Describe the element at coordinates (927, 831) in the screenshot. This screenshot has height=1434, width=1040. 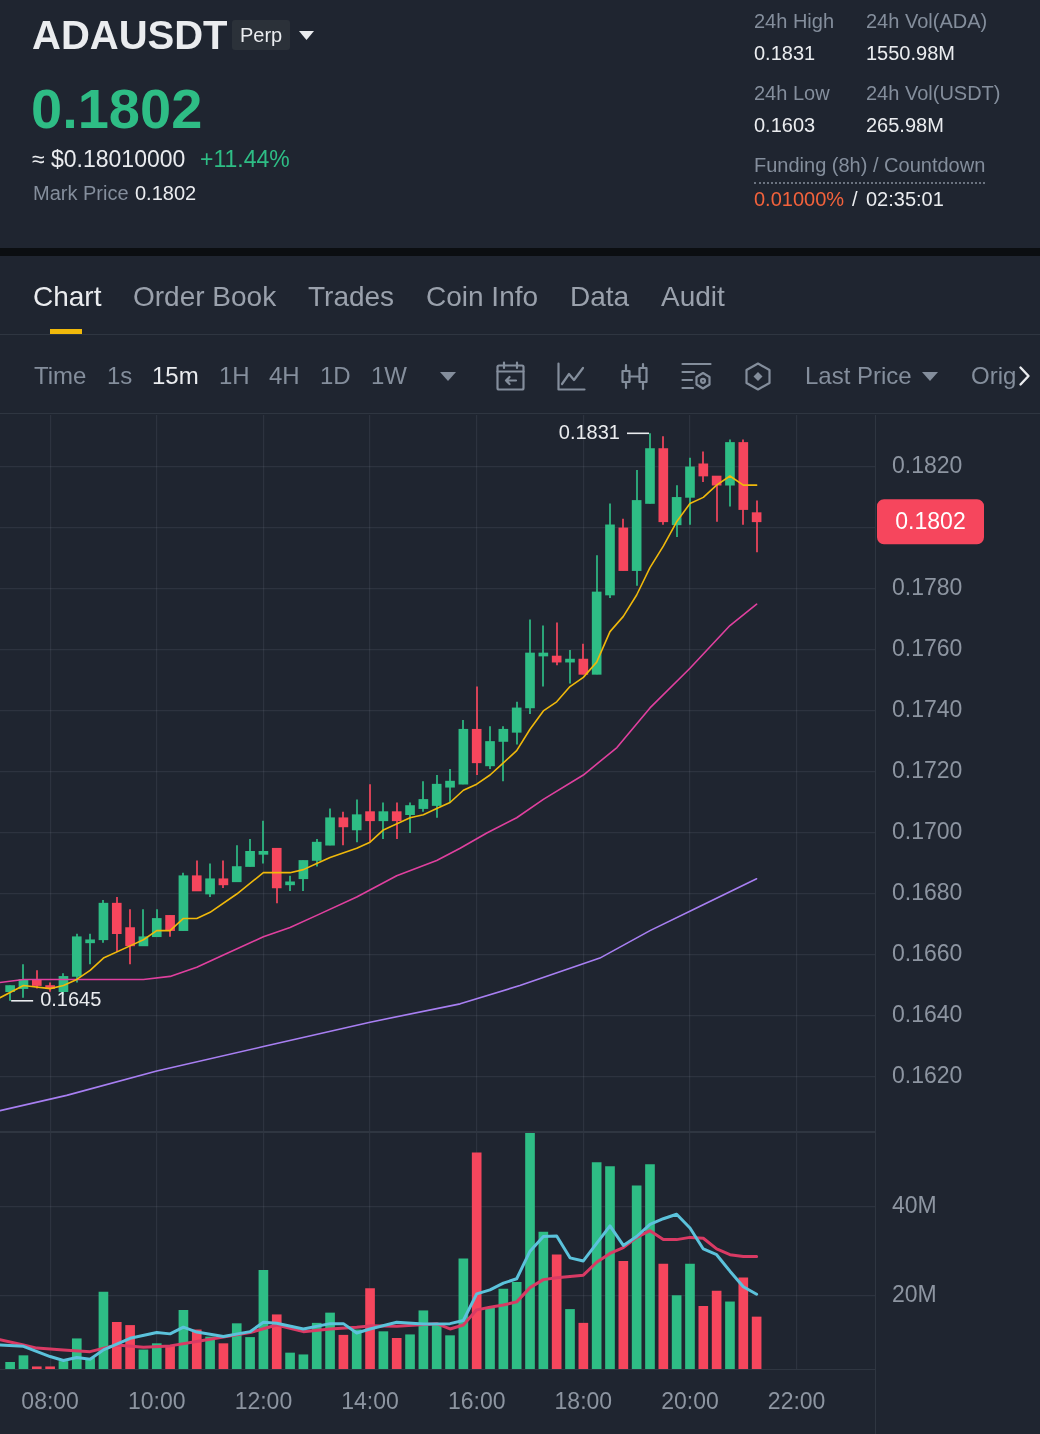
I see `y-tick-label: 0.1700` at that location.